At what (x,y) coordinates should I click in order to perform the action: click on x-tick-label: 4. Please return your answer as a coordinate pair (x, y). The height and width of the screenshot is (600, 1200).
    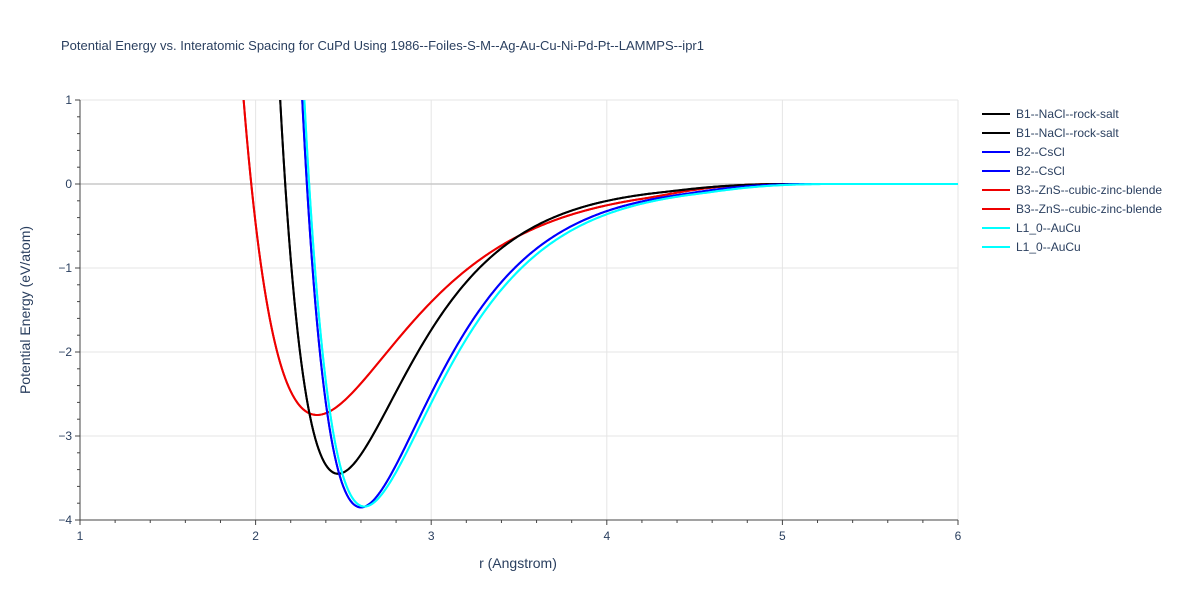
    Looking at the image, I should click on (606, 536).